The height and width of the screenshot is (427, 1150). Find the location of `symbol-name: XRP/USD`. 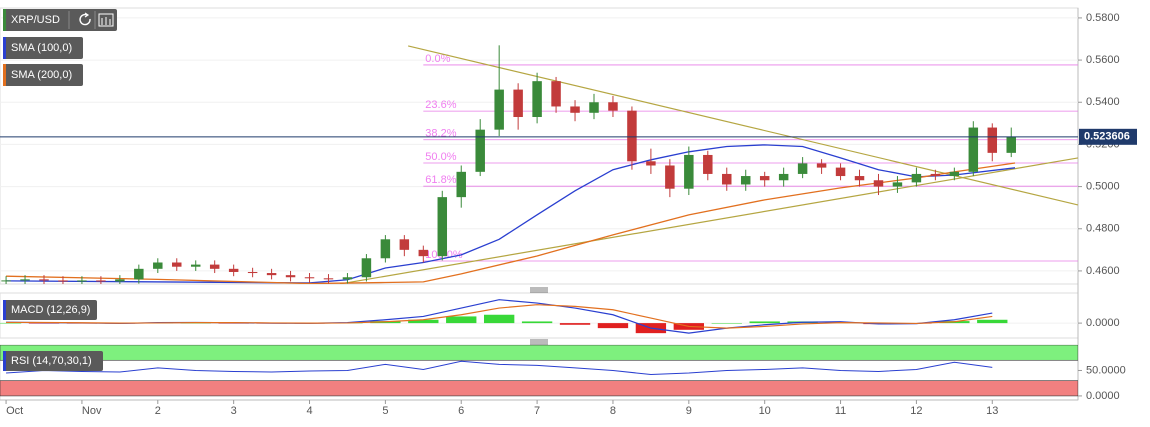

symbol-name: XRP/USD is located at coordinates (35, 20).